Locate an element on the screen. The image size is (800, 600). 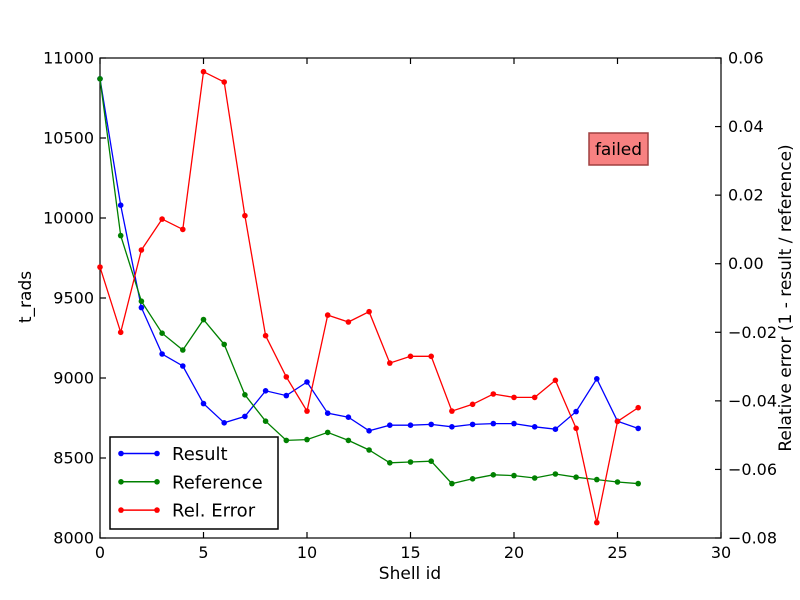
legend-item-result: Result is located at coordinates (173, 454).